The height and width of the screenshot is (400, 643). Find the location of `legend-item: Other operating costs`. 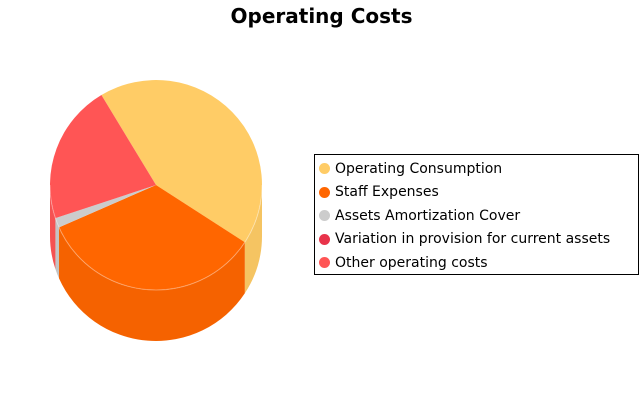

legend-item: Other operating costs is located at coordinates (478, 263).